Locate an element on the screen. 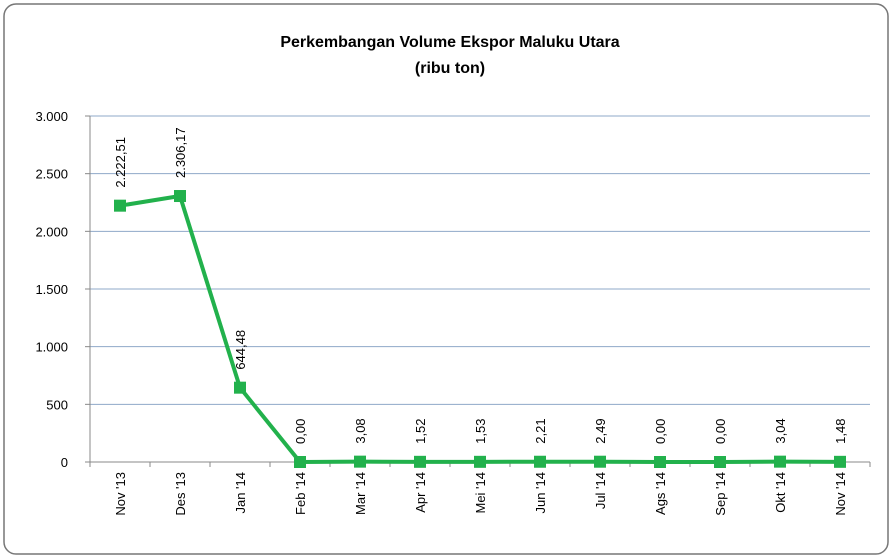  x-tick-label: Des '13 is located at coordinates (180, 494).